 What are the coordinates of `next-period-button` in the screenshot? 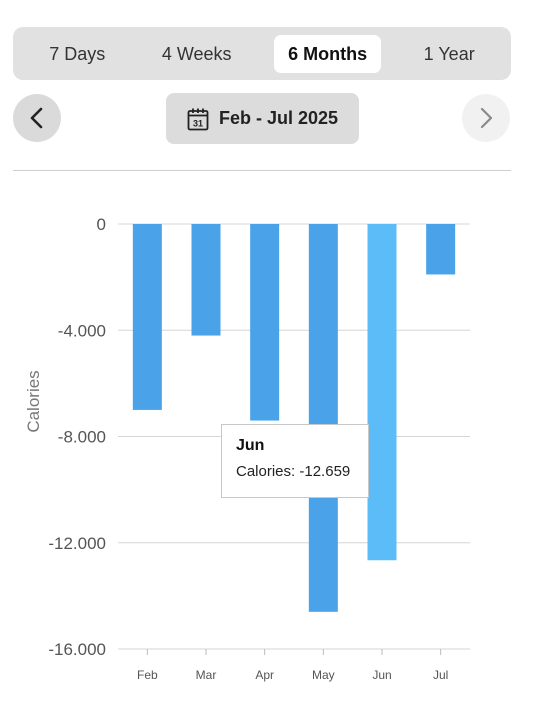 It's located at (486, 118).